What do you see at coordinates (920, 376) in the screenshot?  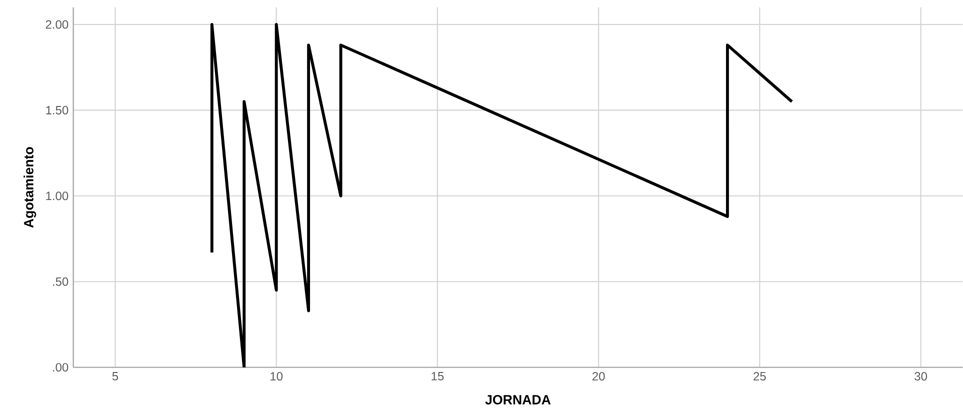 I see `x-tick-label: 30` at bounding box center [920, 376].